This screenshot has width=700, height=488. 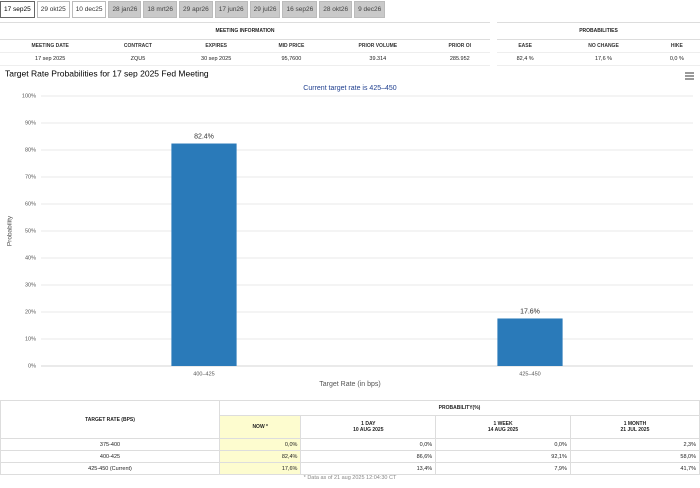 What do you see at coordinates (89, 9) in the screenshot?
I see `meeting-tab: 10 dec25` at bounding box center [89, 9].